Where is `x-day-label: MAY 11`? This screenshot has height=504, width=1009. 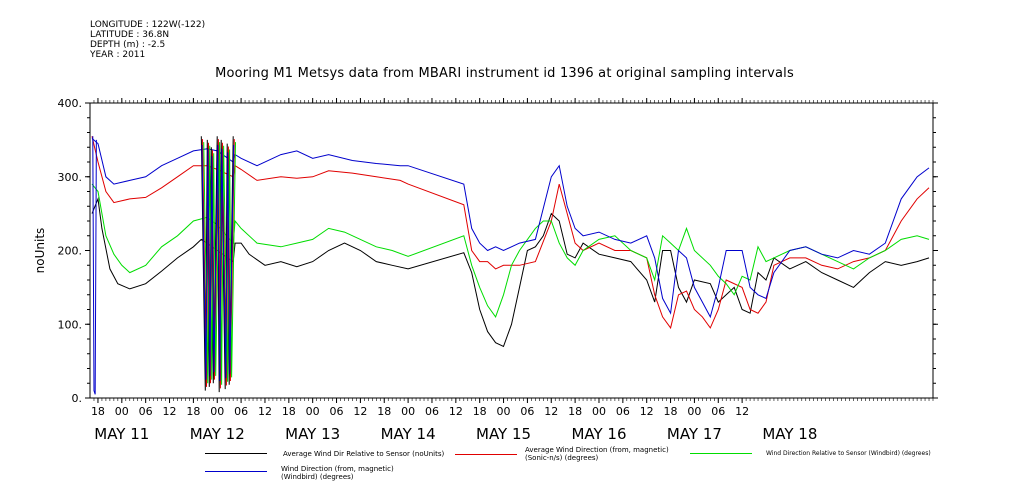
x-day-label: MAY 11 is located at coordinates (121, 434).